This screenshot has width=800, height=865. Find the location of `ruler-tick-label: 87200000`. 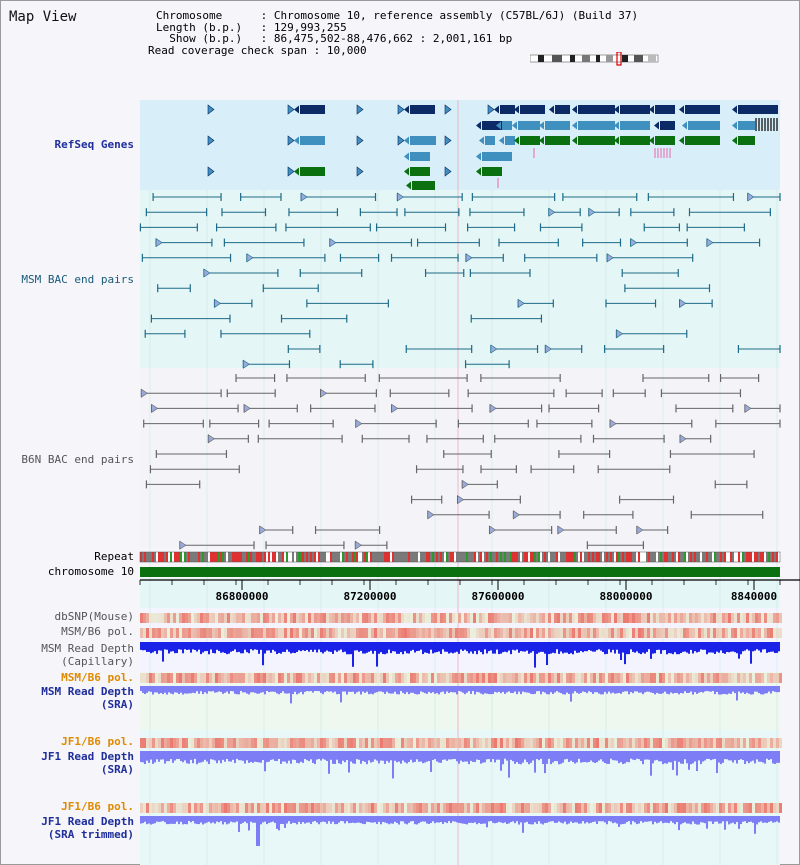

ruler-tick-label: 87200000 is located at coordinates (370, 596).